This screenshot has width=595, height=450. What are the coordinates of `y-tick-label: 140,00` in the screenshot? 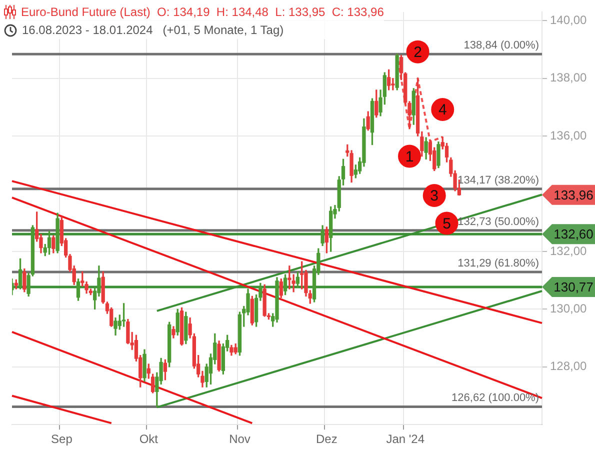 It's located at (569, 19).